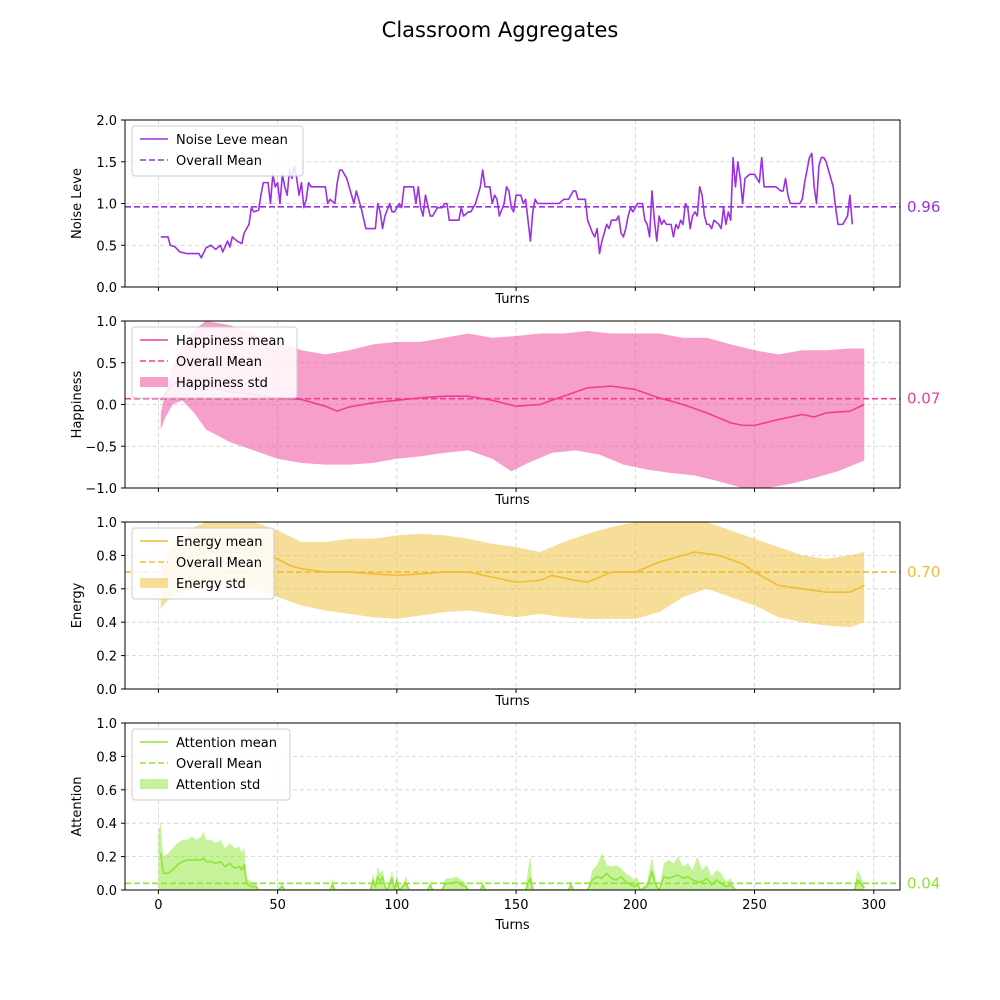  What do you see at coordinates (754, 905) in the screenshot?
I see `x-tick-label: 250` at bounding box center [754, 905].